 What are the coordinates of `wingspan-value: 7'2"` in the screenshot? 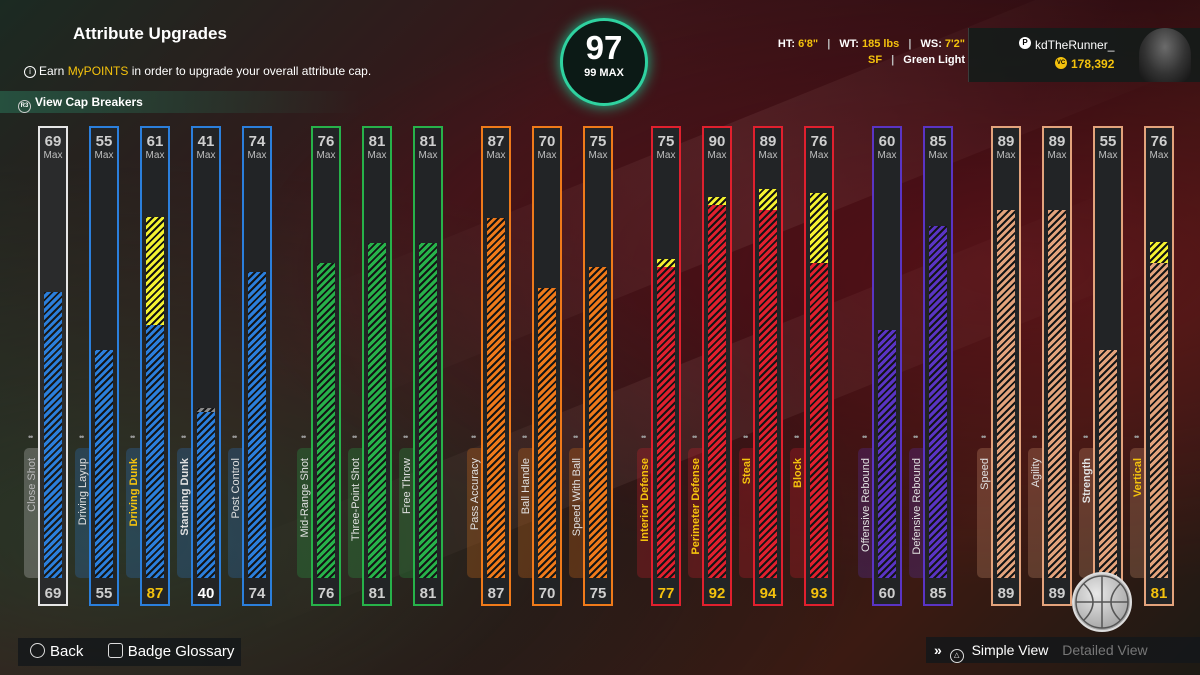 It's located at (954, 44).